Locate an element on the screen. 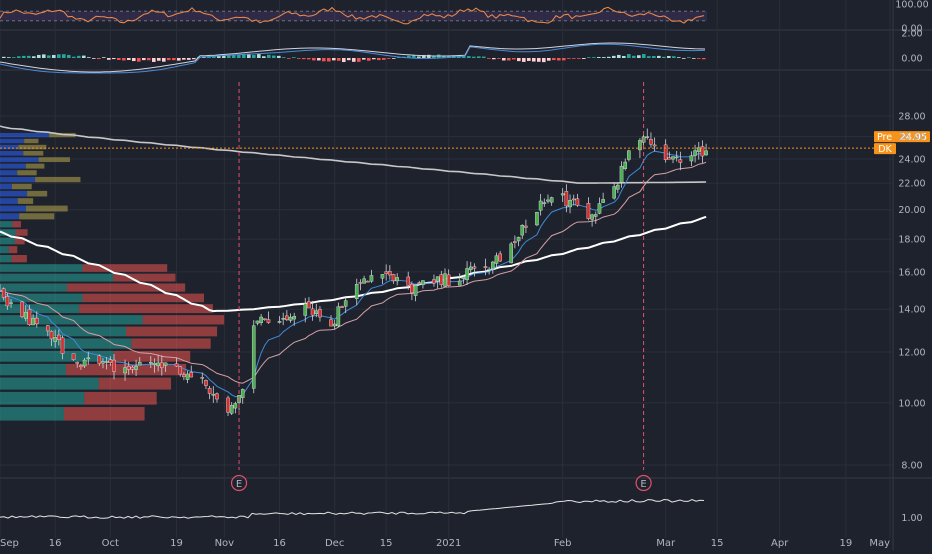 Image resolution: width=932 pixels, height=554 pixels. macd-axis-tick-label: 2.00 is located at coordinates (911, 34).